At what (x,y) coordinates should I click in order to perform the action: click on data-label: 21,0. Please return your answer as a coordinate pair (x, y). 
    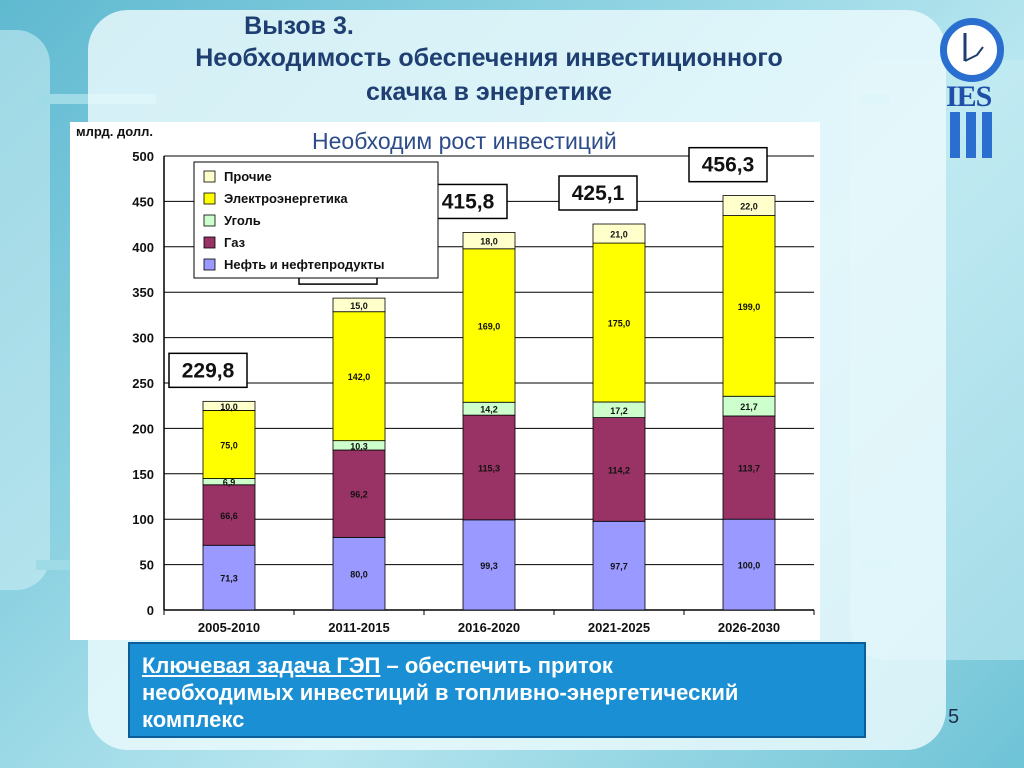
    Looking at the image, I should click on (619, 235).